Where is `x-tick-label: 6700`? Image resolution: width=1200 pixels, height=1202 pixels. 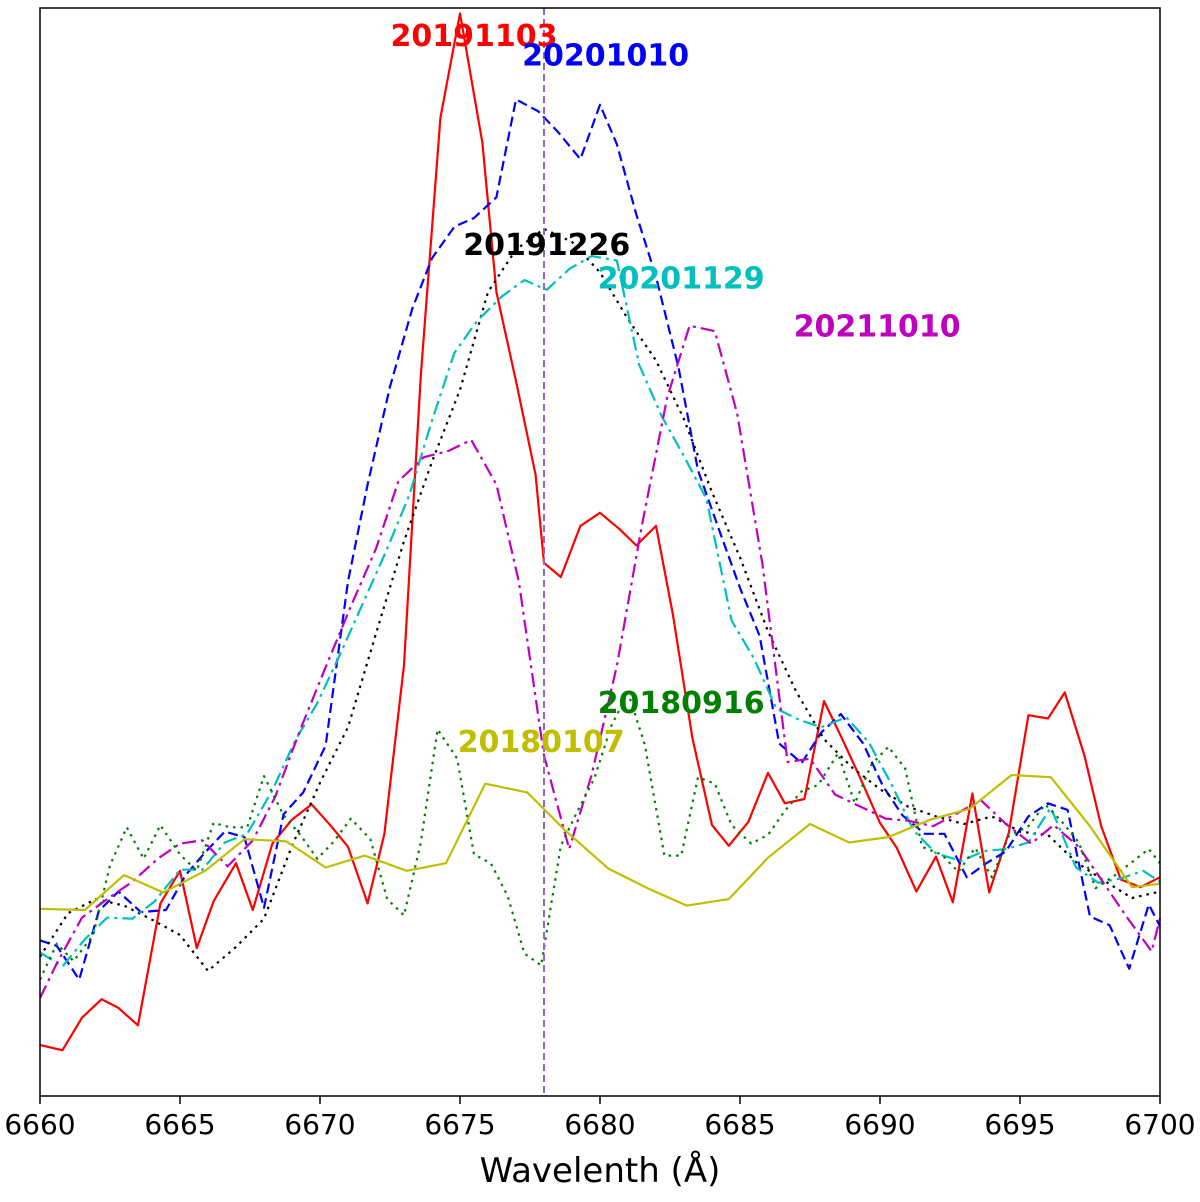
x-tick-label: 6700 is located at coordinates (1159, 1124).